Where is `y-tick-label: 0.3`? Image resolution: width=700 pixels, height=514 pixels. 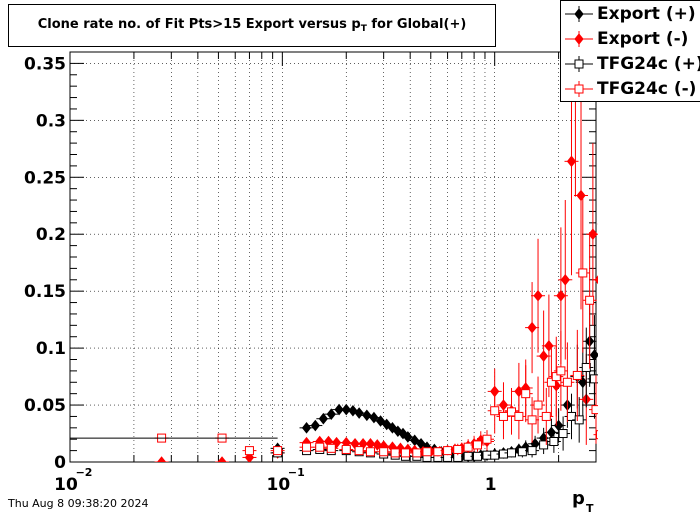 y-tick-label: 0.3 is located at coordinates (51, 121).